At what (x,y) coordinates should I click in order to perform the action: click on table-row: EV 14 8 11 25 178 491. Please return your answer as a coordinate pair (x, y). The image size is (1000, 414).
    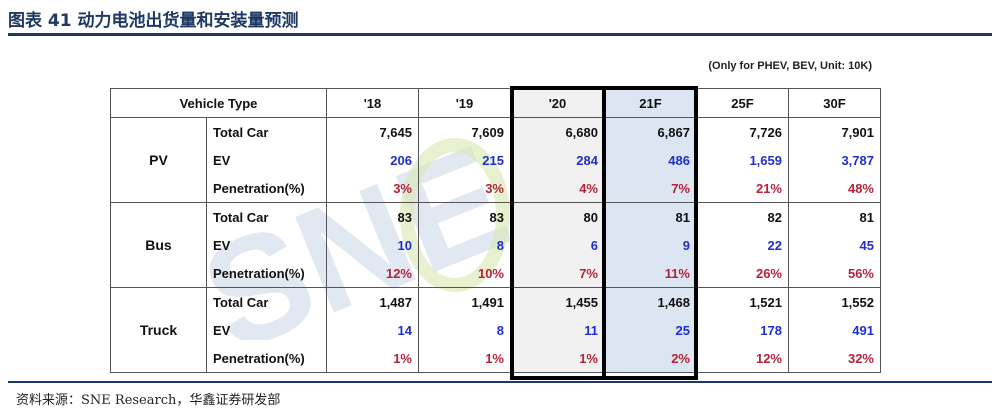
    Looking at the image, I should click on (496, 330).